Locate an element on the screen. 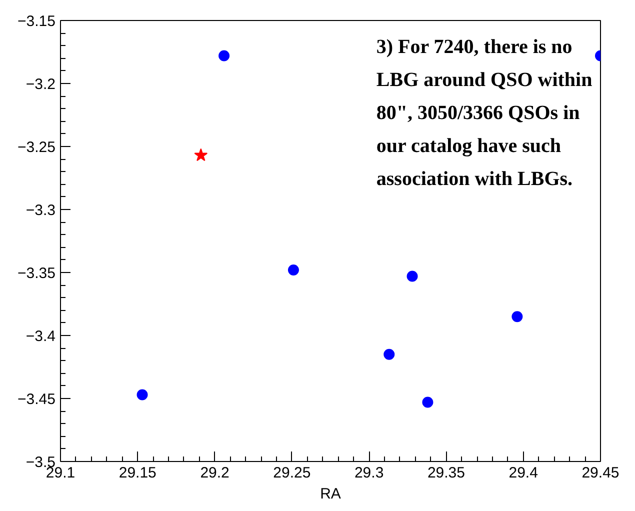  y-tick-label: −3.3 is located at coordinates (41, 210).